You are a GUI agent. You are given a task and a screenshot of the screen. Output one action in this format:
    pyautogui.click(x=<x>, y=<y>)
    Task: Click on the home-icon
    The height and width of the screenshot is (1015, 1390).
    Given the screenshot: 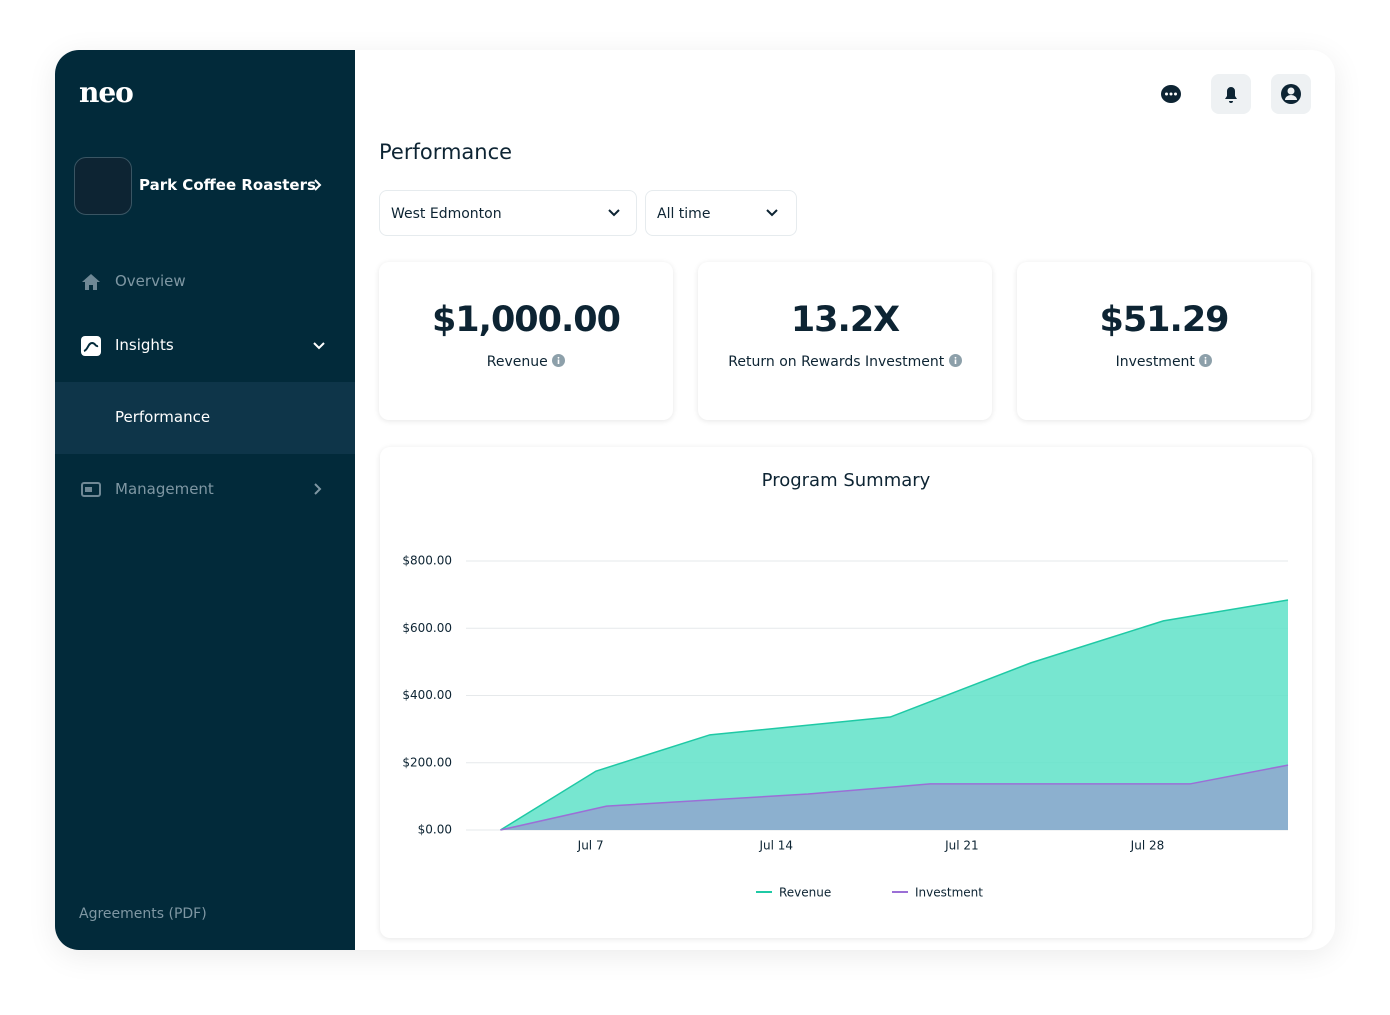 What is the action you would take?
    pyautogui.click(x=91, y=282)
    